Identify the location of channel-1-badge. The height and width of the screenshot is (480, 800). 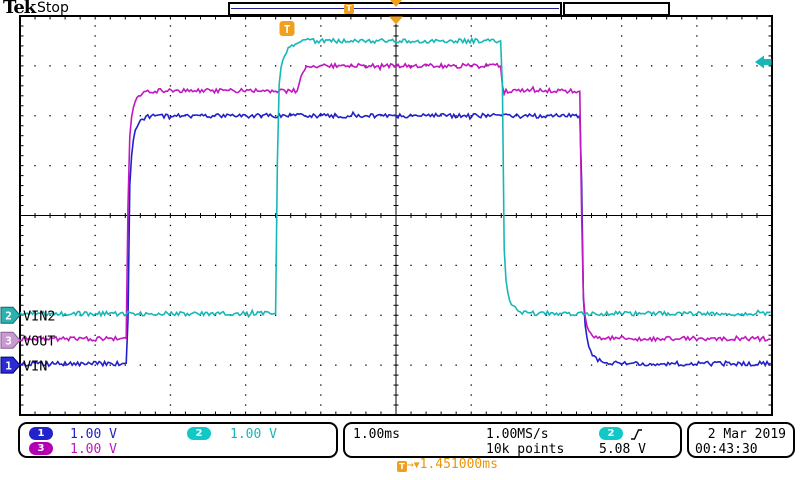
(10, 365).